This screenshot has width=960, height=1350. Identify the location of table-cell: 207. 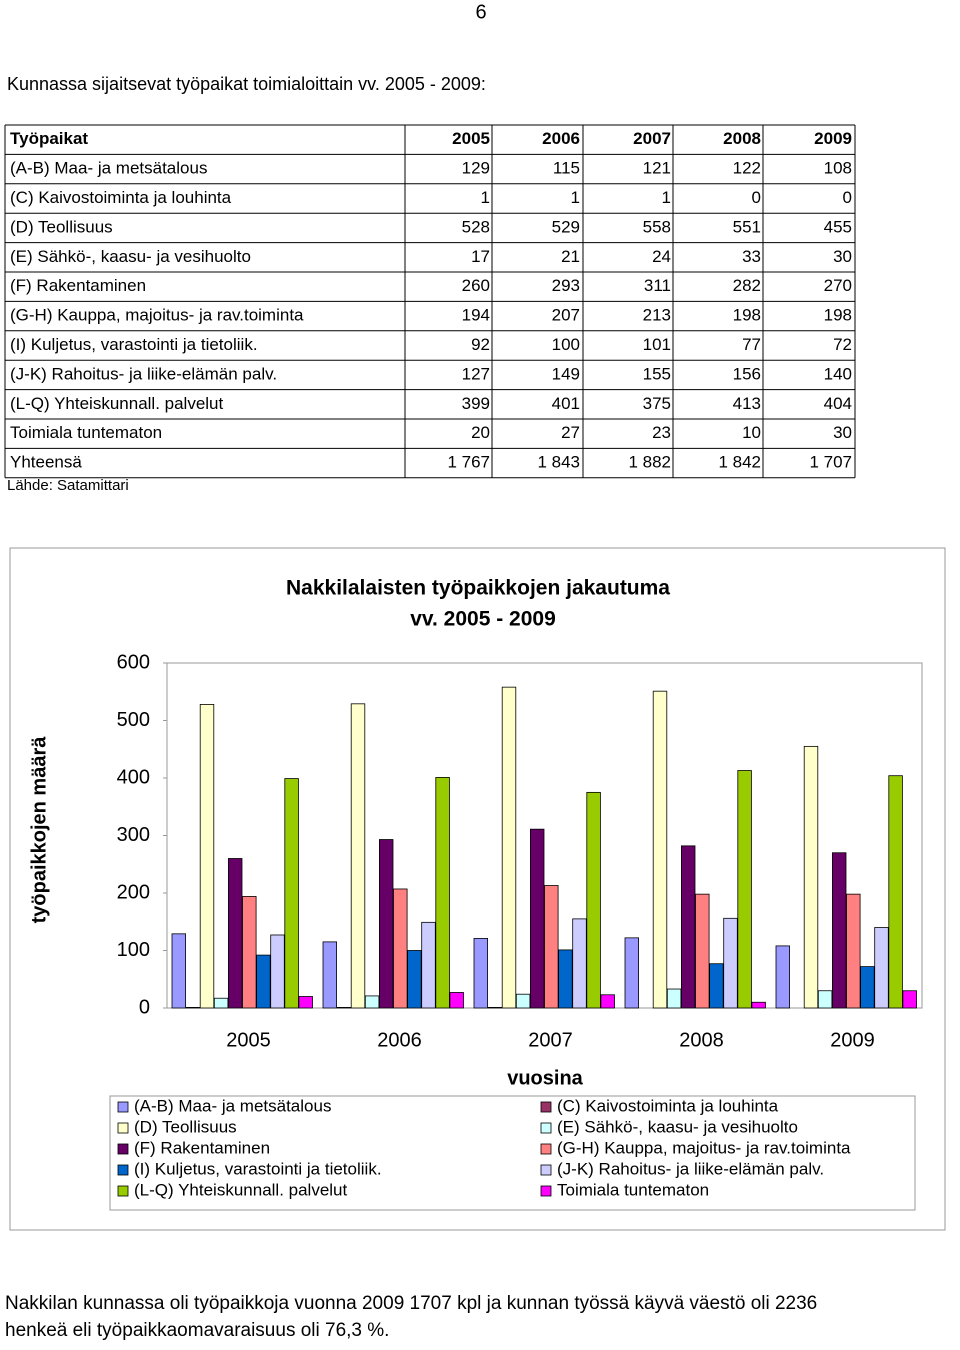
(566, 315).